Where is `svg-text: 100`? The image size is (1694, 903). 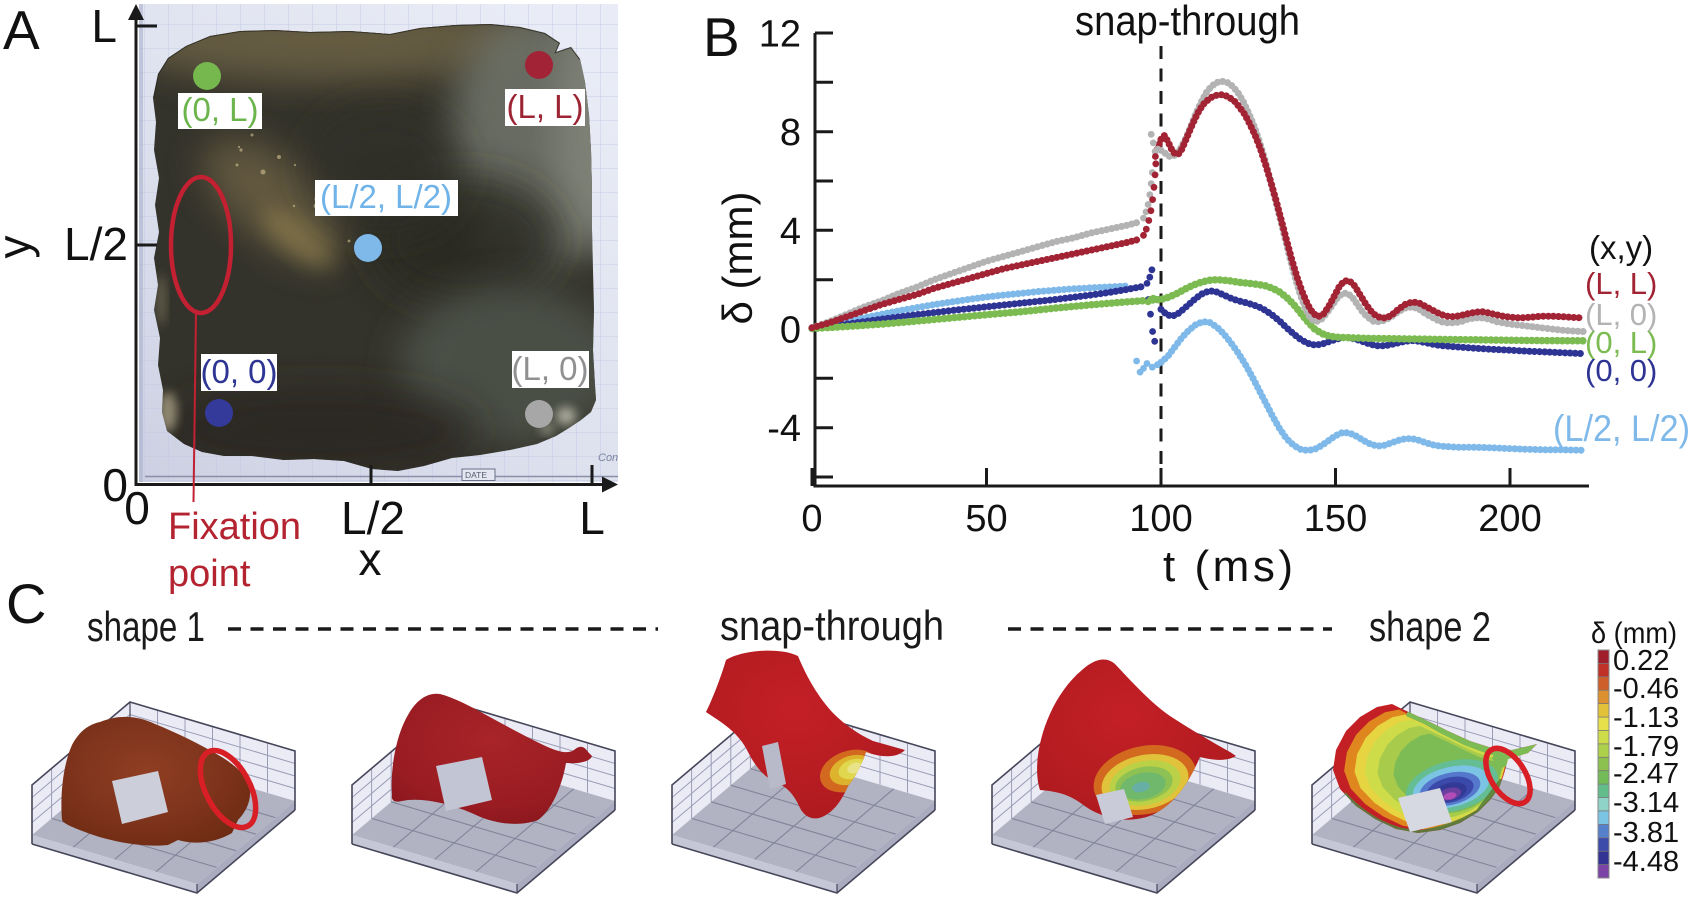
svg-text: 100 is located at coordinates (1160, 519).